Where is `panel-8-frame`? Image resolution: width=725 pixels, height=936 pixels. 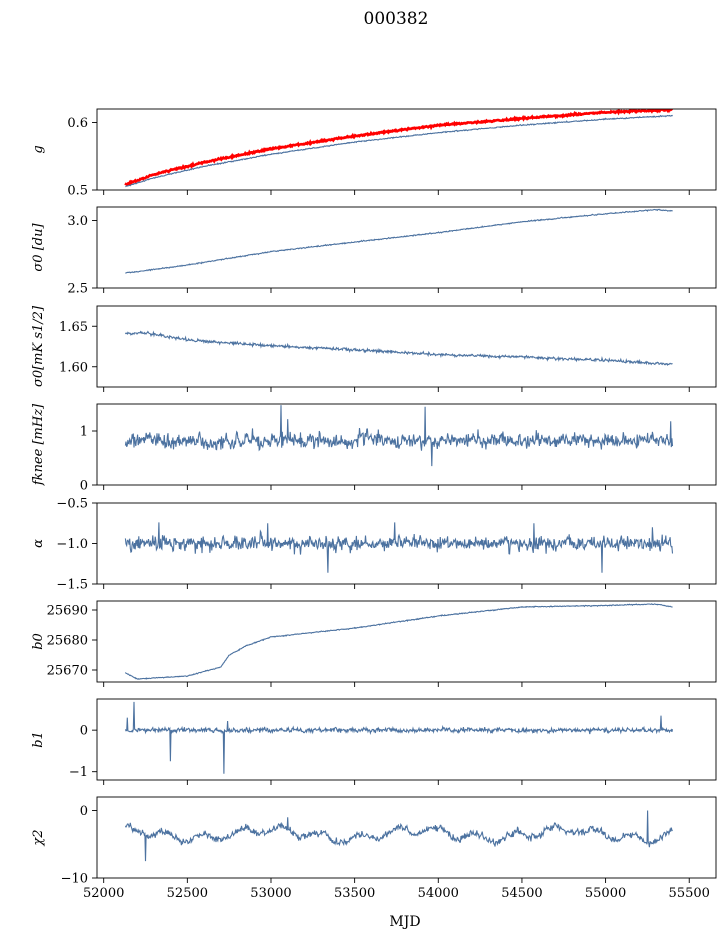
panel-8-frame is located at coordinates (406, 837).